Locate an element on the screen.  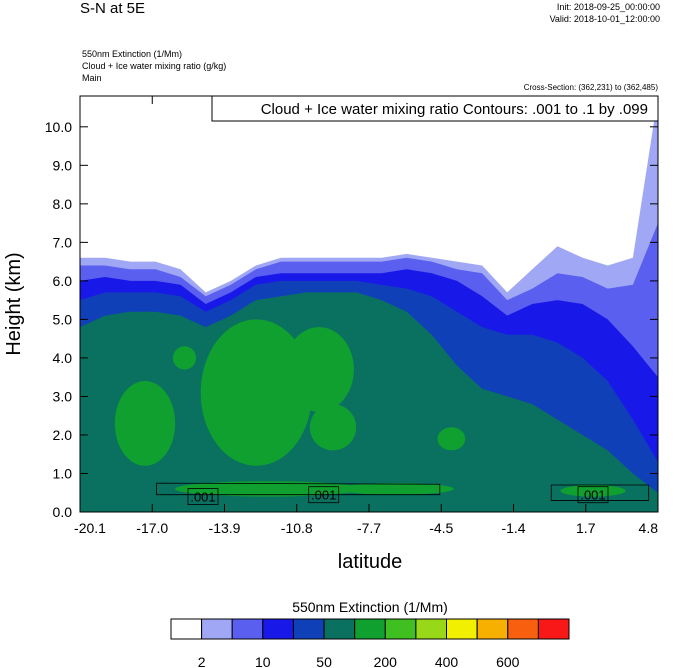
contour-line-right is located at coordinates (600, 492).